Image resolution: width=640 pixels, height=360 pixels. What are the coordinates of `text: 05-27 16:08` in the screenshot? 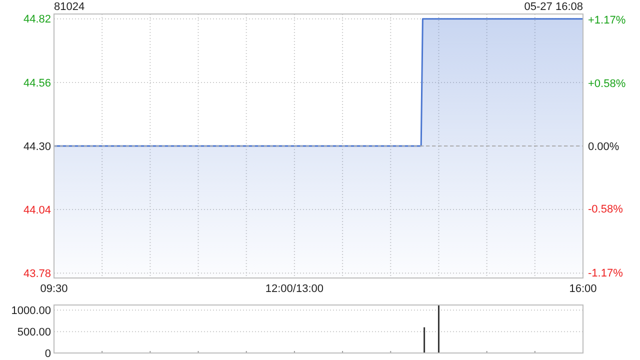 It's located at (553, 7).